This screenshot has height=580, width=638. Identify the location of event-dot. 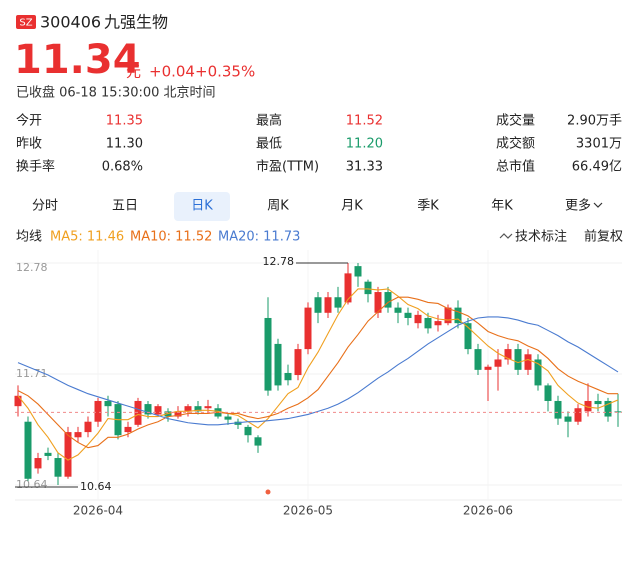
(268, 492).